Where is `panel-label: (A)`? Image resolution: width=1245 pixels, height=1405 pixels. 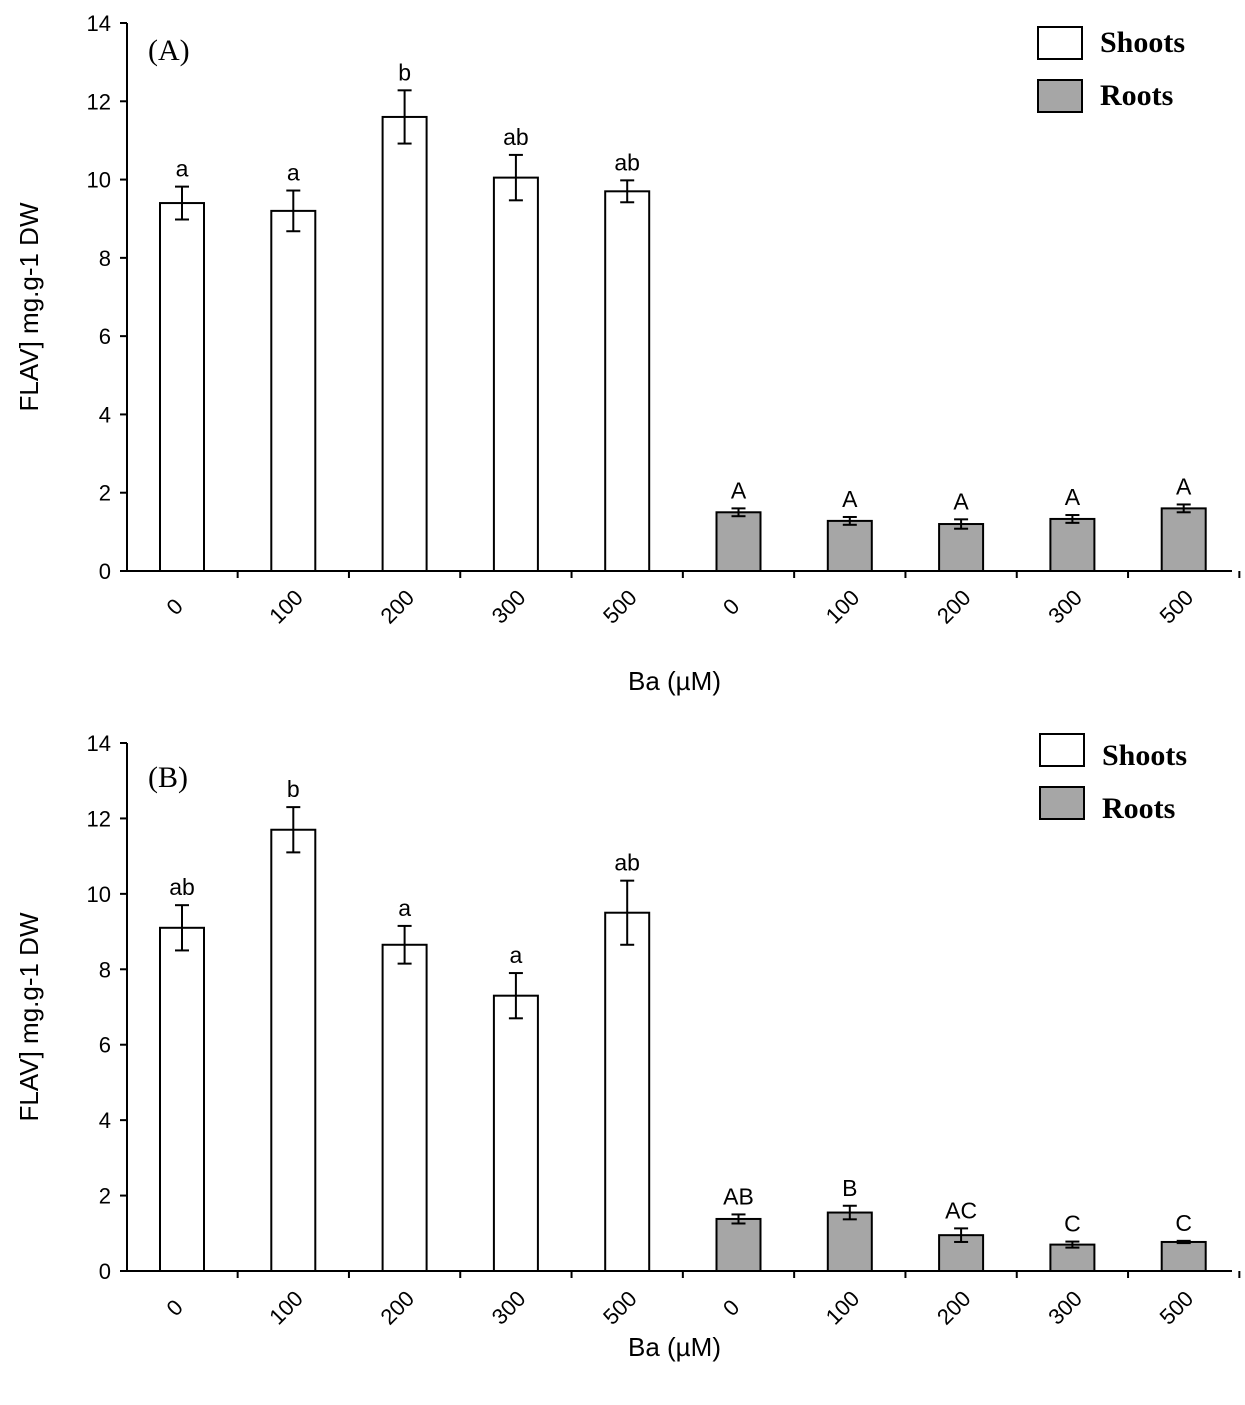
panel-label: (A) is located at coordinates (169, 50).